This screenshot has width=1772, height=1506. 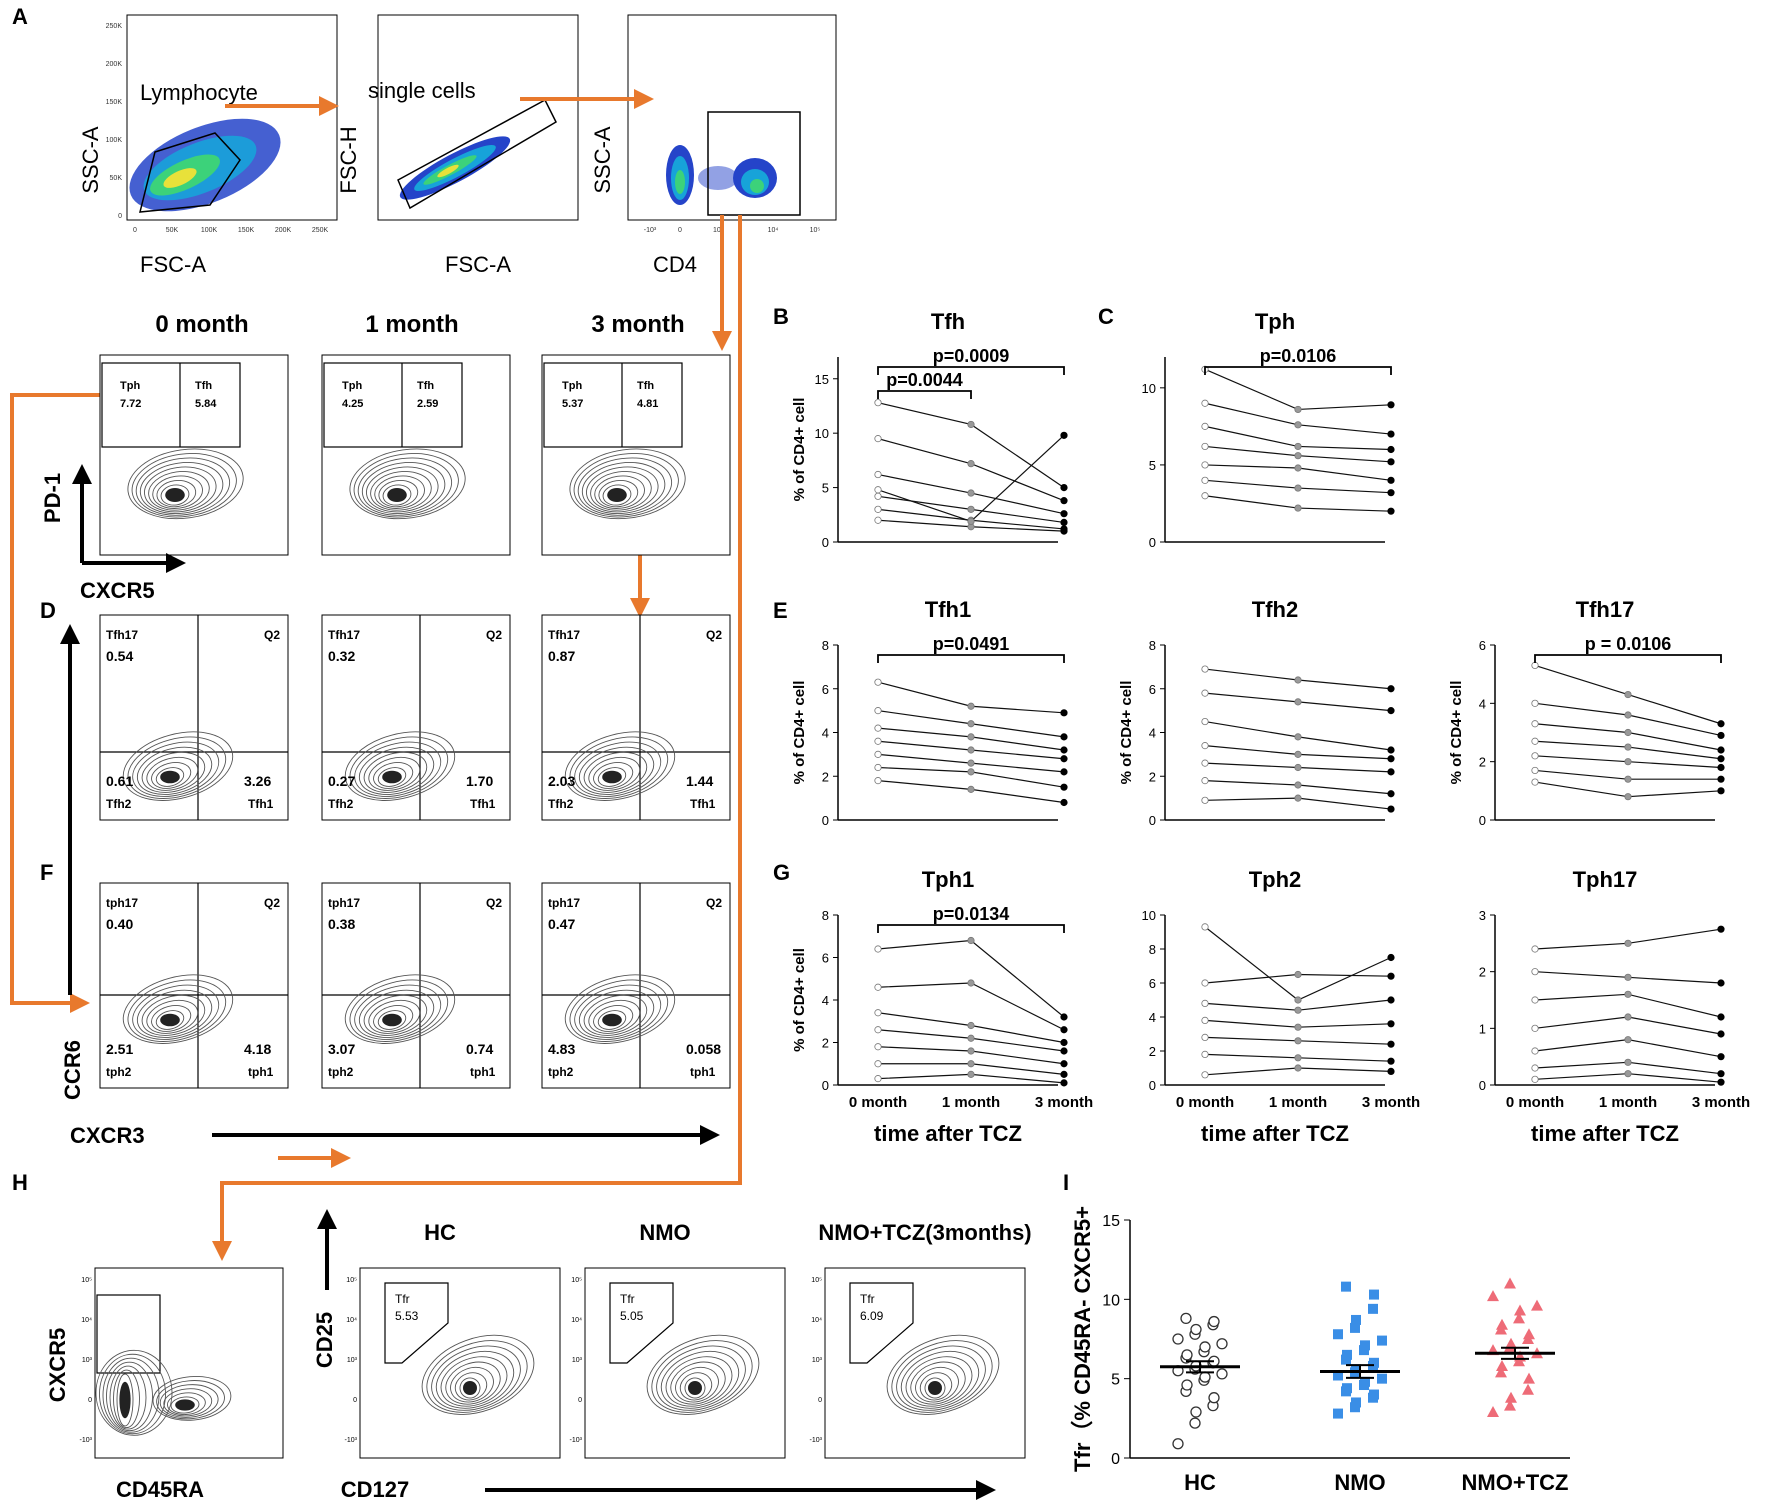 What do you see at coordinates (180, 489) in the screenshot?
I see `pd1-contour-0-ring` at bounding box center [180, 489].